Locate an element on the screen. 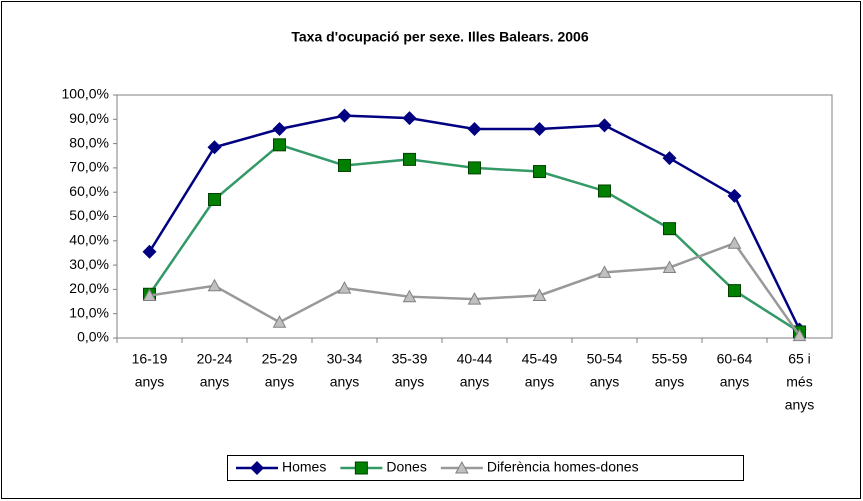 This screenshot has height=501, width=863. y-tick-label: 10,0% is located at coordinates (89, 312).